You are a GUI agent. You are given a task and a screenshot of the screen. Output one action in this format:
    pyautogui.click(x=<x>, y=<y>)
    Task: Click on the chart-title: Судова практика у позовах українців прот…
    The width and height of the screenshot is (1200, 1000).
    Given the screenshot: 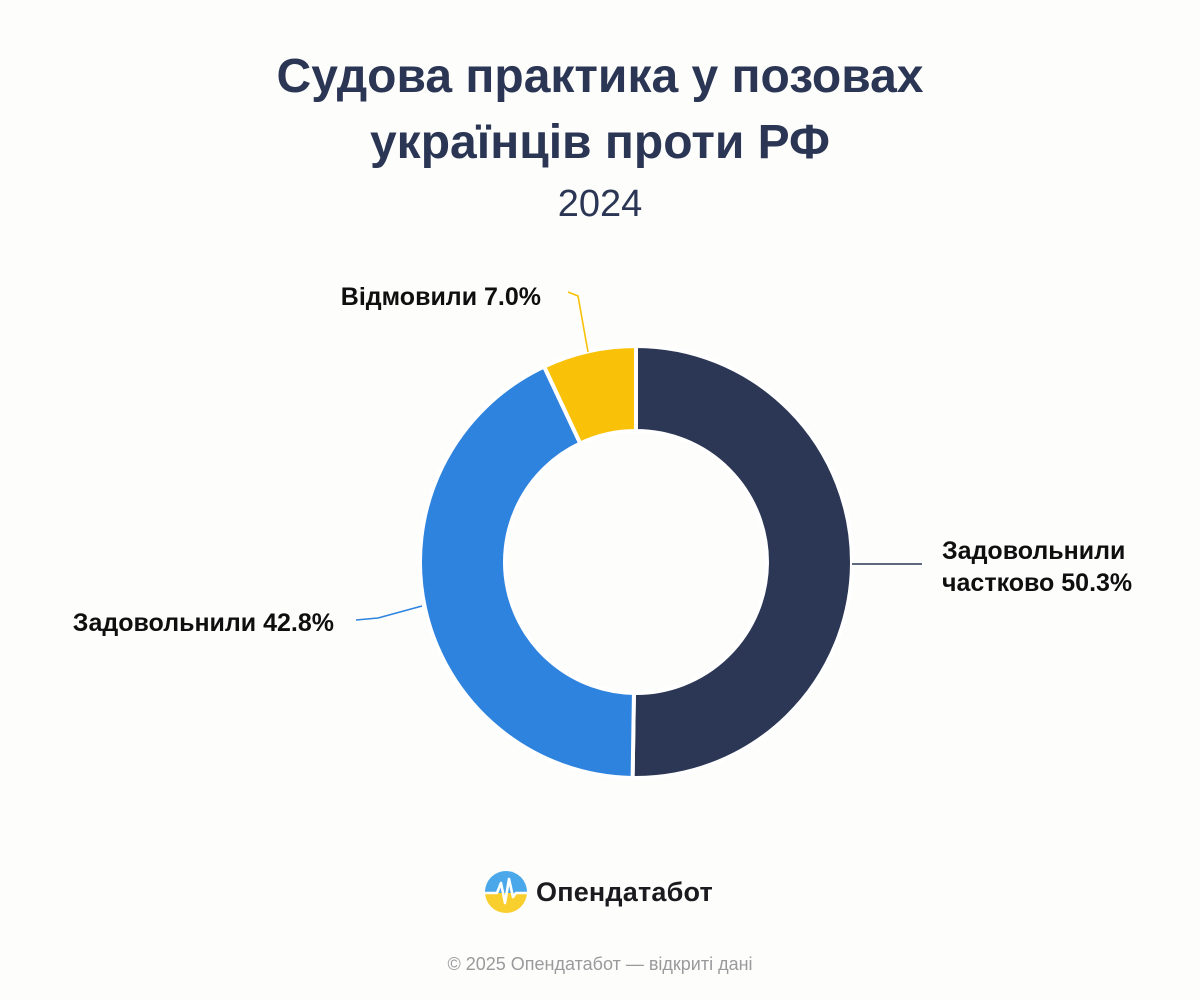 What is the action you would take?
    pyautogui.click(x=600, y=110)
    